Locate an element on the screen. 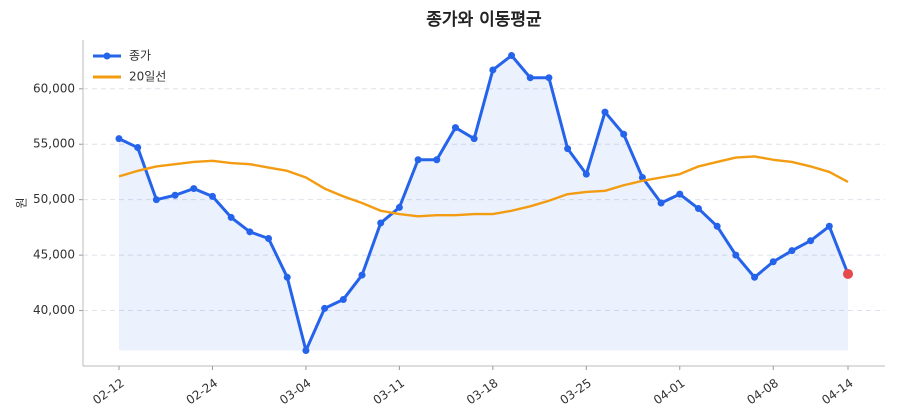 The image size is (900, 420). legend-label: 종가 is located at coordinates (140, 56).